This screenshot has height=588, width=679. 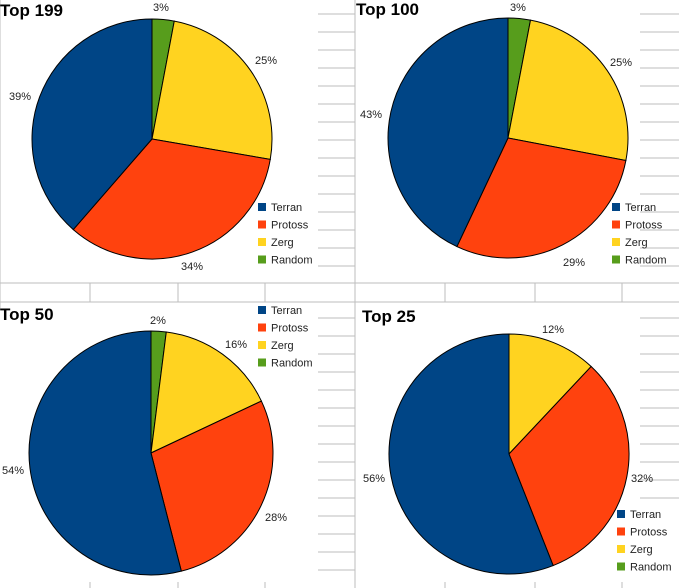 What do you see at coordinates (192, 267) in the screenshot?
I see `data-label: 34%` at bounding box center [192, 267].